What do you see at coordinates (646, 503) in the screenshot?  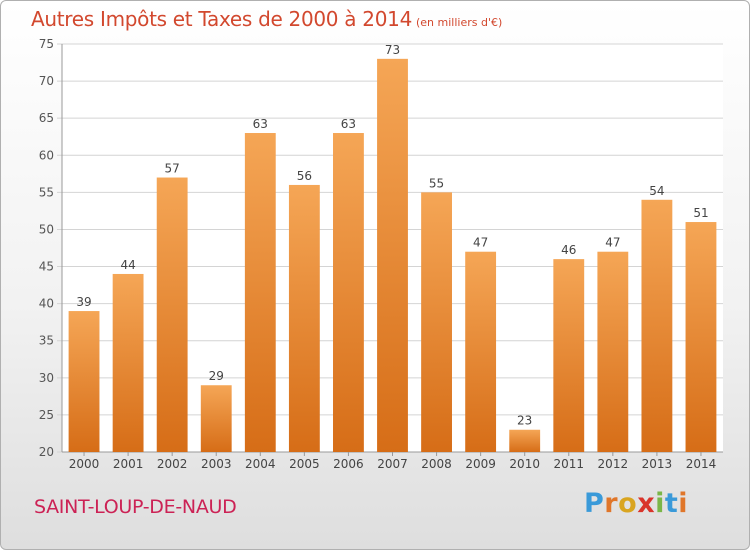 I see `logo-letter: x` at bounding box center [646, 503].